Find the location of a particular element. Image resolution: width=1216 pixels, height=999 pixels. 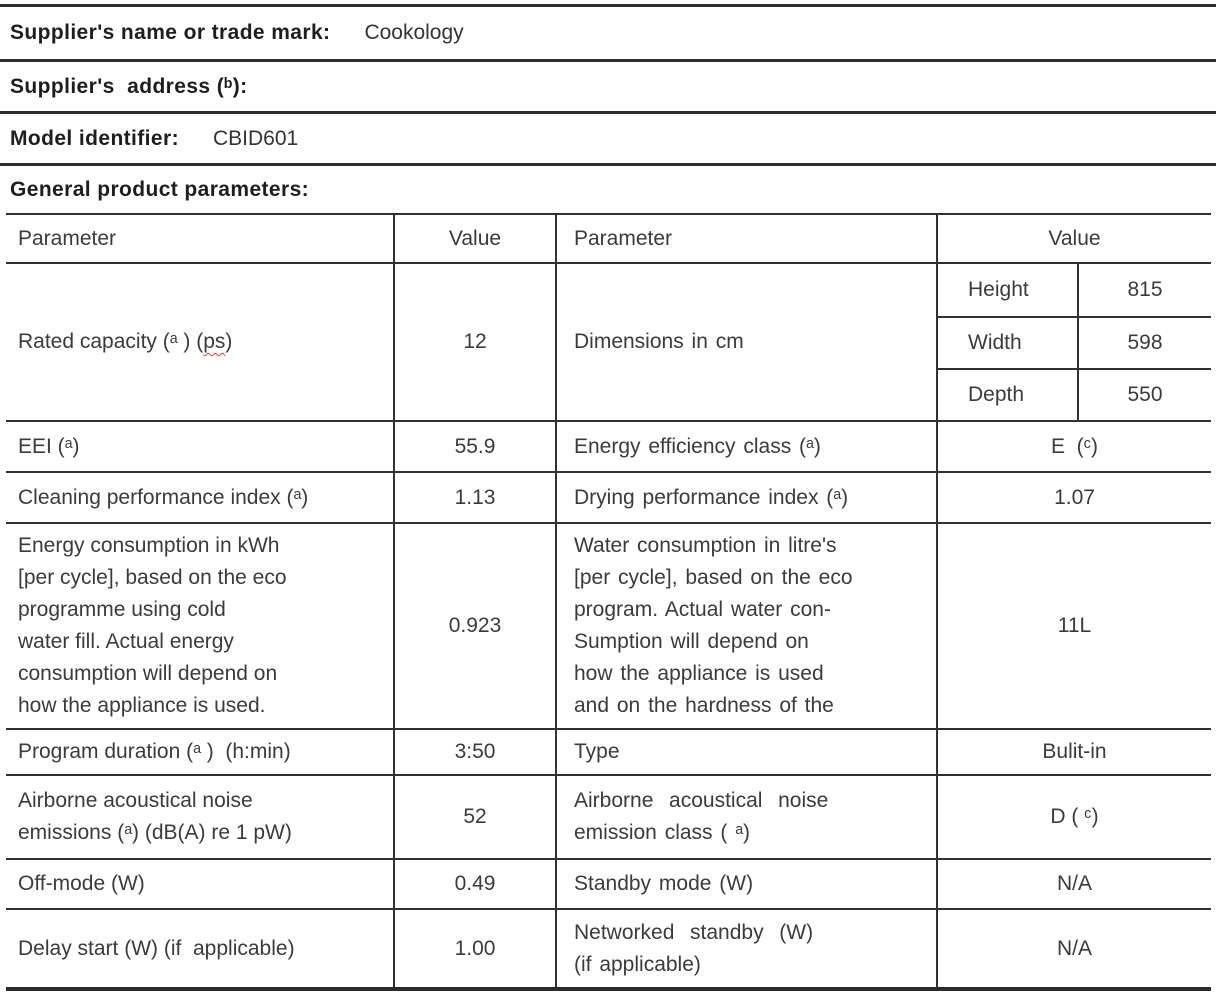

type-label: Type is located at coordinates (745, 752).